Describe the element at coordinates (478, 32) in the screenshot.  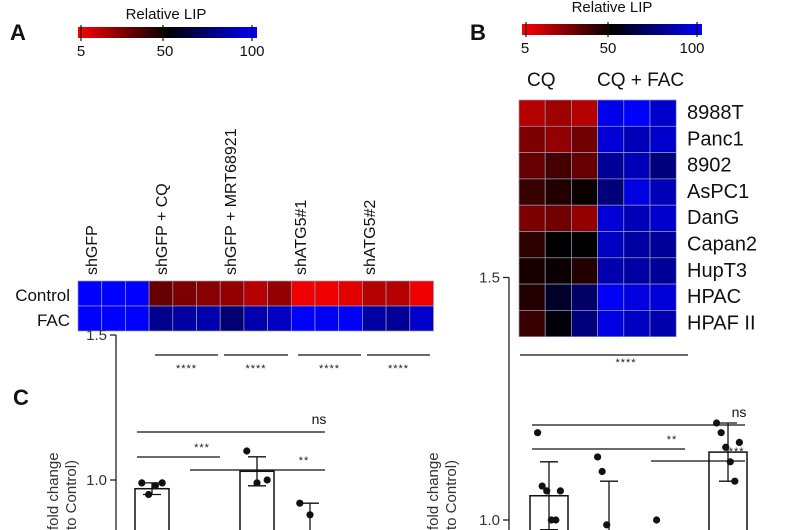
I see `panel-letter-b: B` at that location.